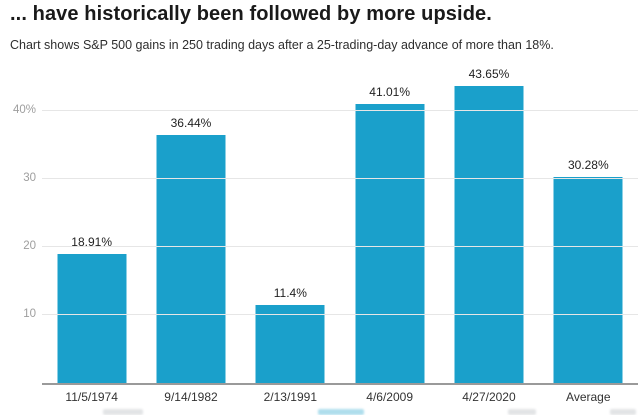 The height and width of the screenshot is (415, 640). I want to click on bar-value-label: 11.4%, so click(290, 293).